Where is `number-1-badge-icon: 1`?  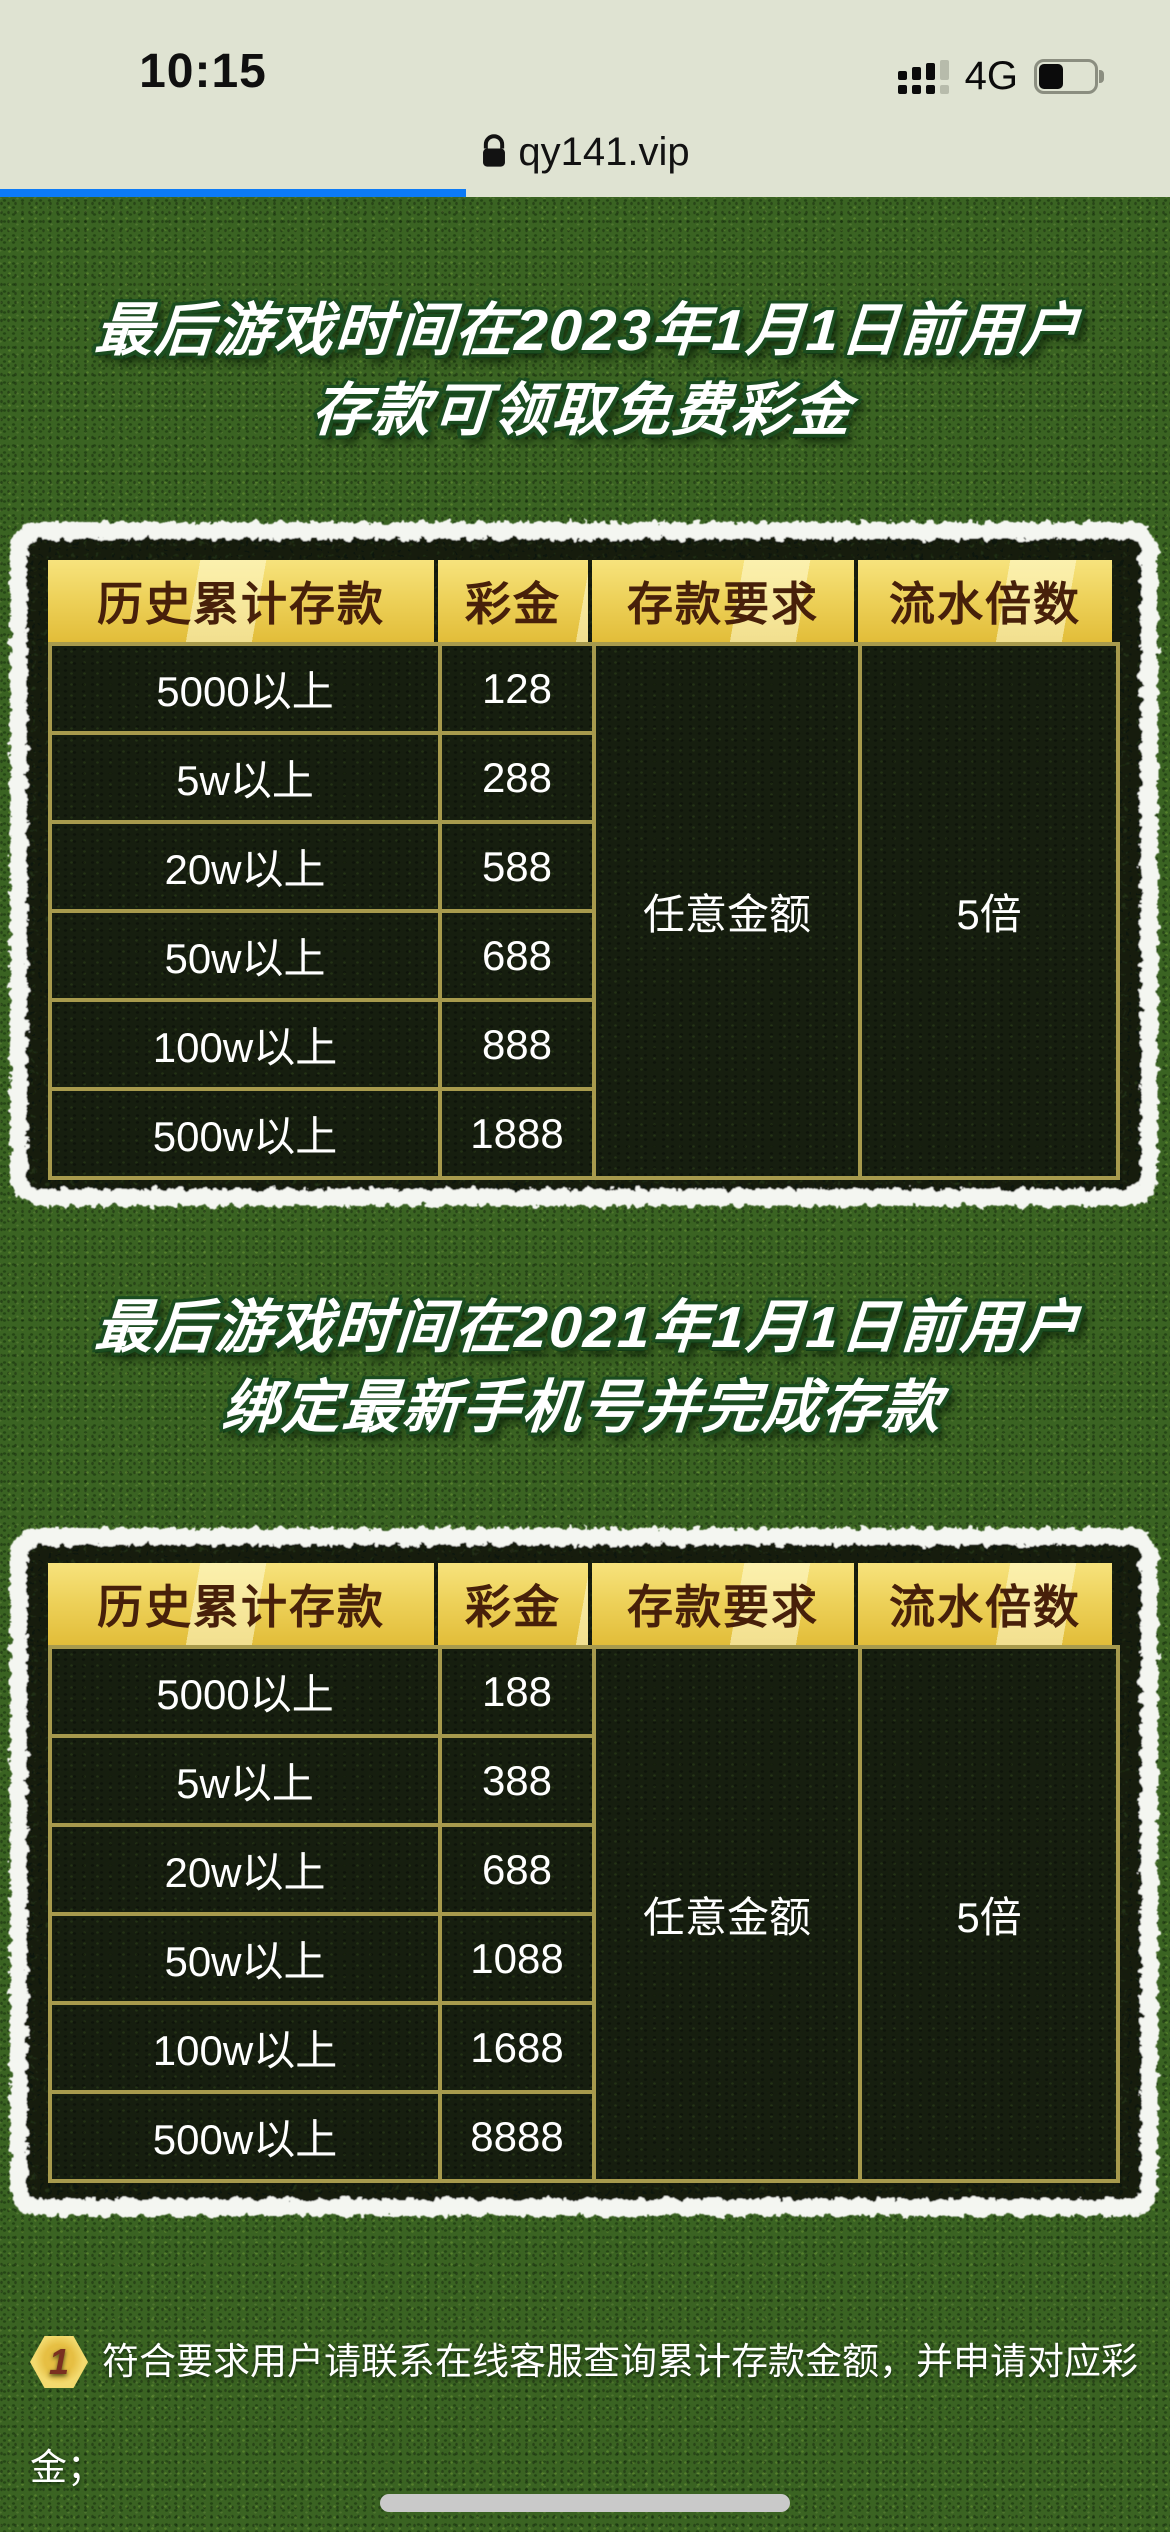 number-1-badge-icon: 1 is located at coordinates (59, 2362).